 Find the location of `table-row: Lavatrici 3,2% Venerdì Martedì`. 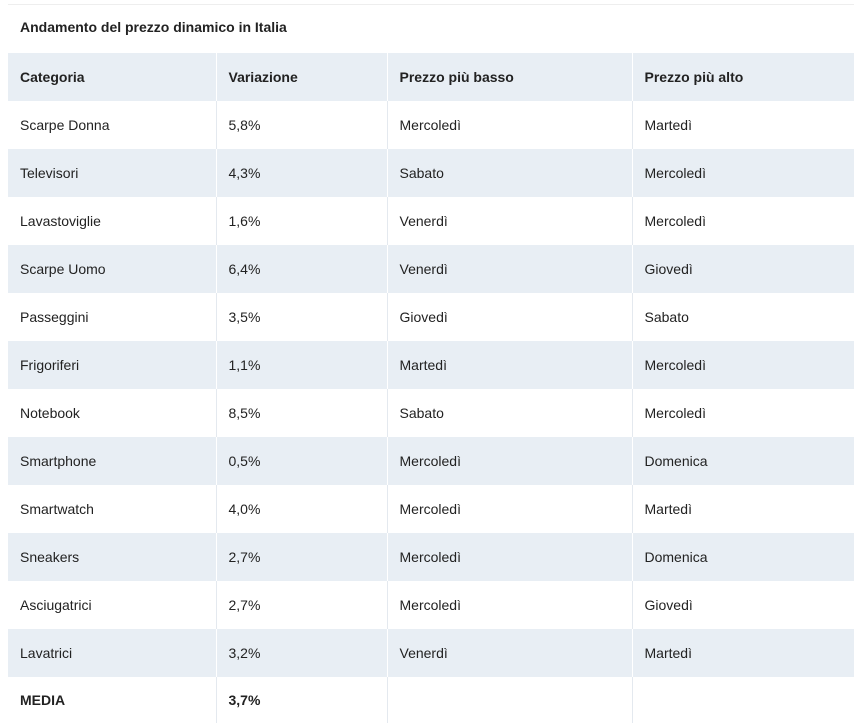

table-row: Lavatrici 3,2% Venerdì Martedì is located at coordinates (431, 653).